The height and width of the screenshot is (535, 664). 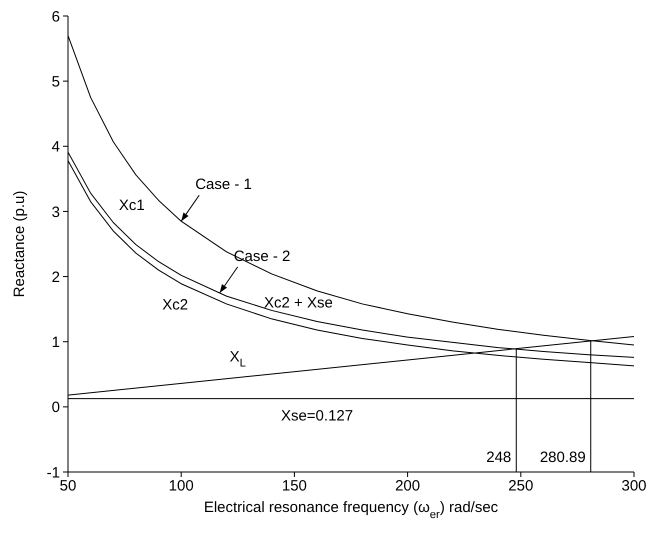 I want to click on annotation: Case - 1, so click(x=223, y=185).